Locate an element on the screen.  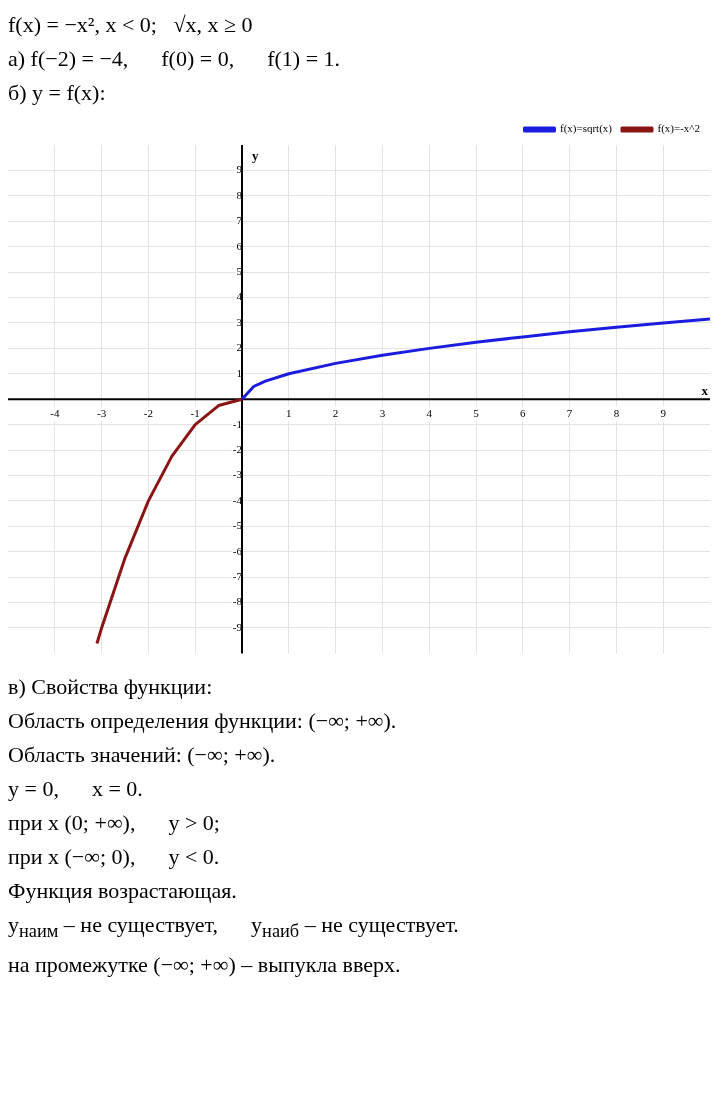
x-tick-label: -1 is located at coordinates (195, 412).